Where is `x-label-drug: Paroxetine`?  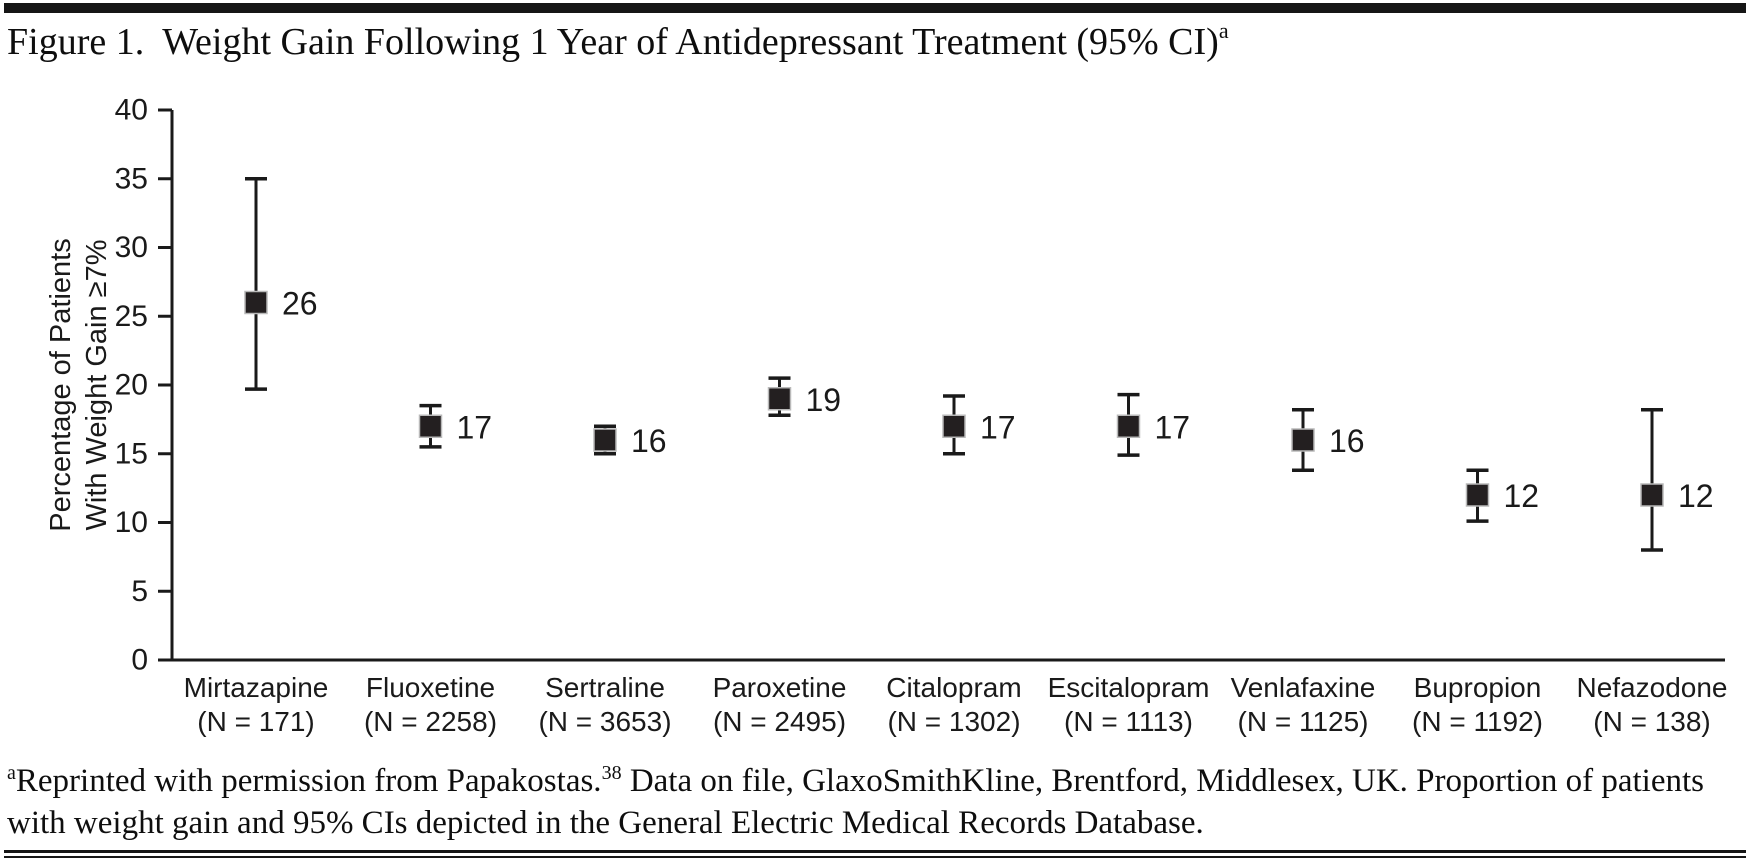
x-label-drug: Paroxetine is located at coordinates (780, 687).